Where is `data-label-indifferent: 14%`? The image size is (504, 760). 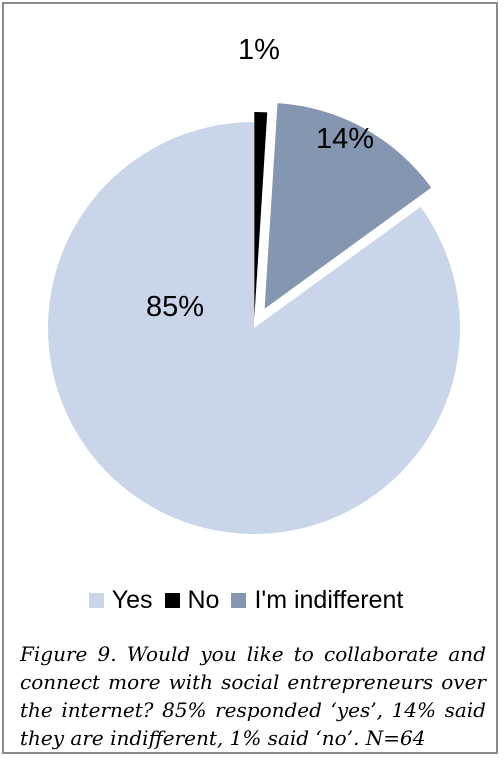 data-label-indifferent: 14% is located at coordinates (345, 139).